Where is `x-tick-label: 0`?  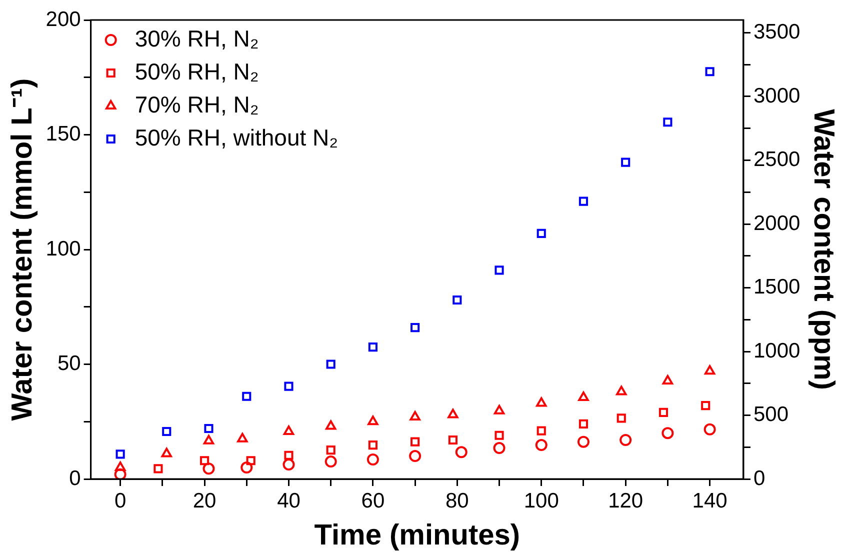
x-tick-label: 0 is located at coordinates (120, 500).